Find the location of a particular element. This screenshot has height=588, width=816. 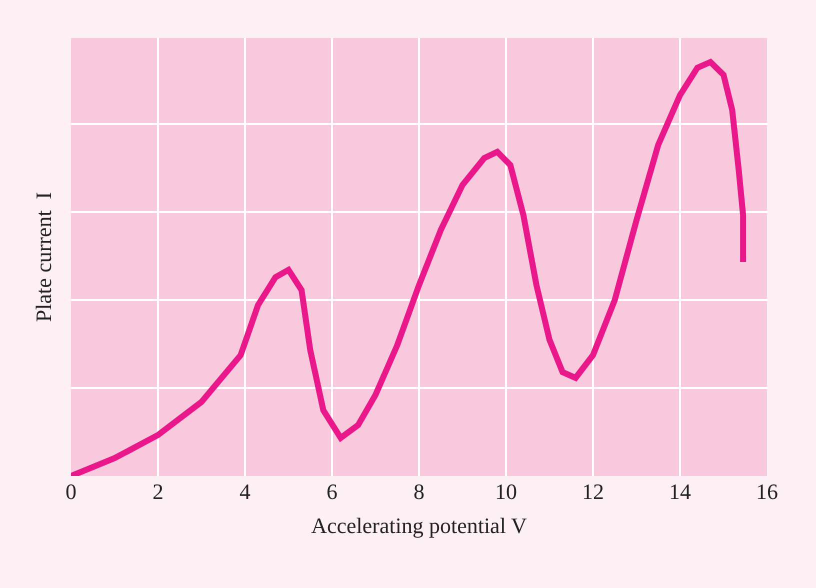

x-axis-title: Accelerating potential V is located at coordinates (419, 525).